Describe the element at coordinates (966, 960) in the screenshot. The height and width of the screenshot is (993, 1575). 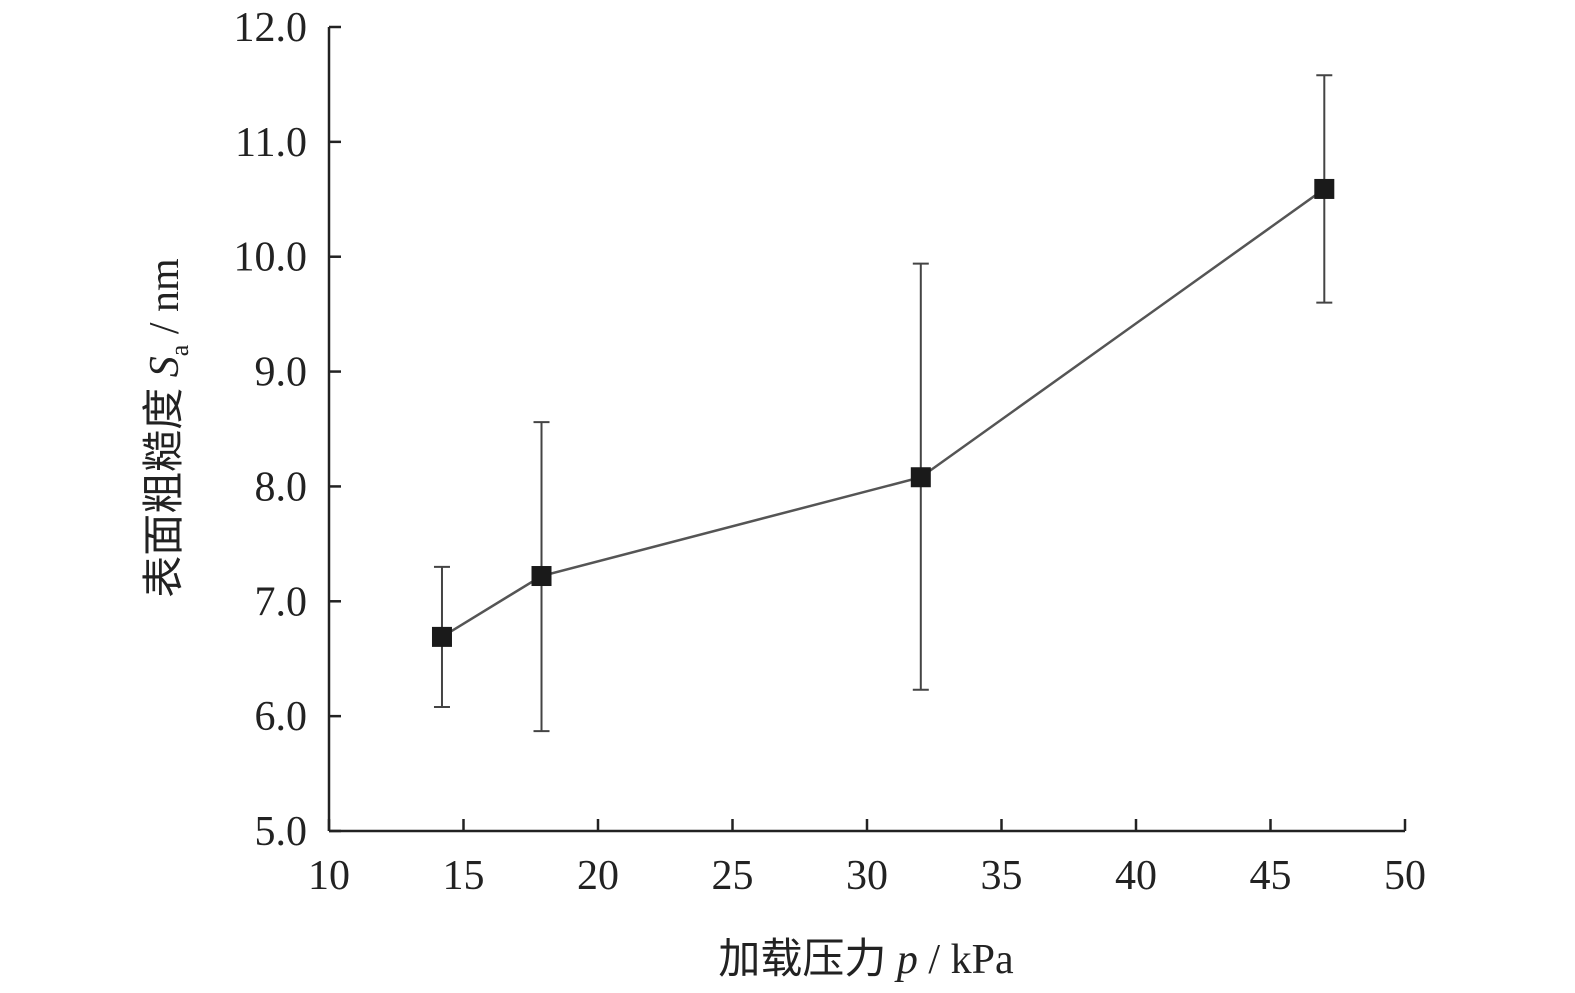
I see `x-axis-label-unit: / kPa` at that location.